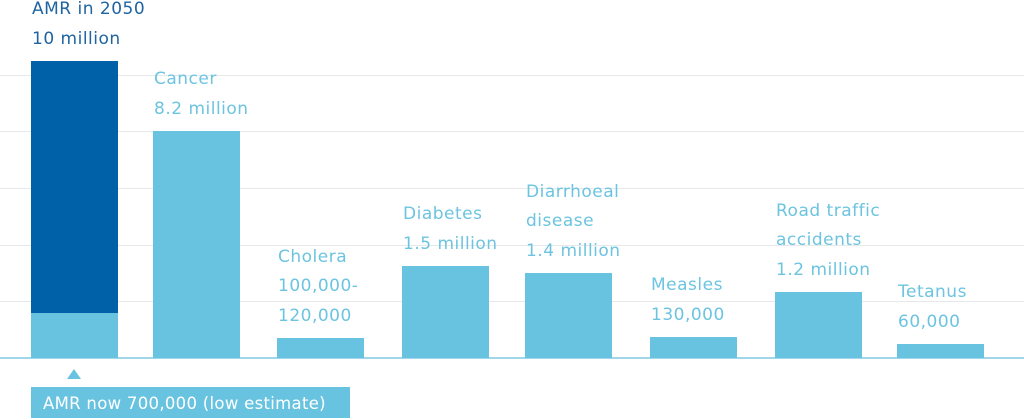 The image size is (1024, 420). Describe the element at coordinates (443, 214) in the screenshot. I see `bar-label-line: Diabetes` at that location.